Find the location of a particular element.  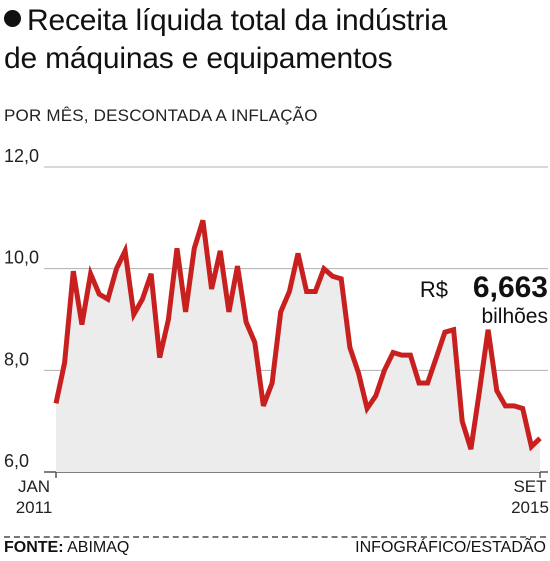

x-tick-label-month: JAN is located at coordinates (34, 486).